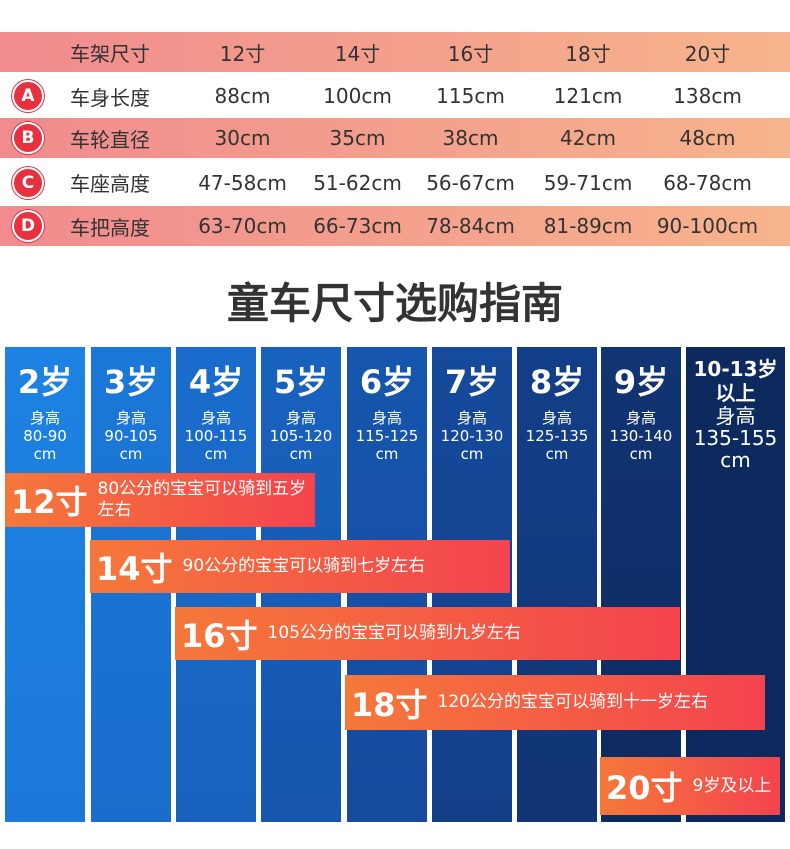 The width and height of the screenshot is (790, 849). Describe the element at coordinates (357, 96) in the screenshot. I see `table-cell: 100cm` at that location.